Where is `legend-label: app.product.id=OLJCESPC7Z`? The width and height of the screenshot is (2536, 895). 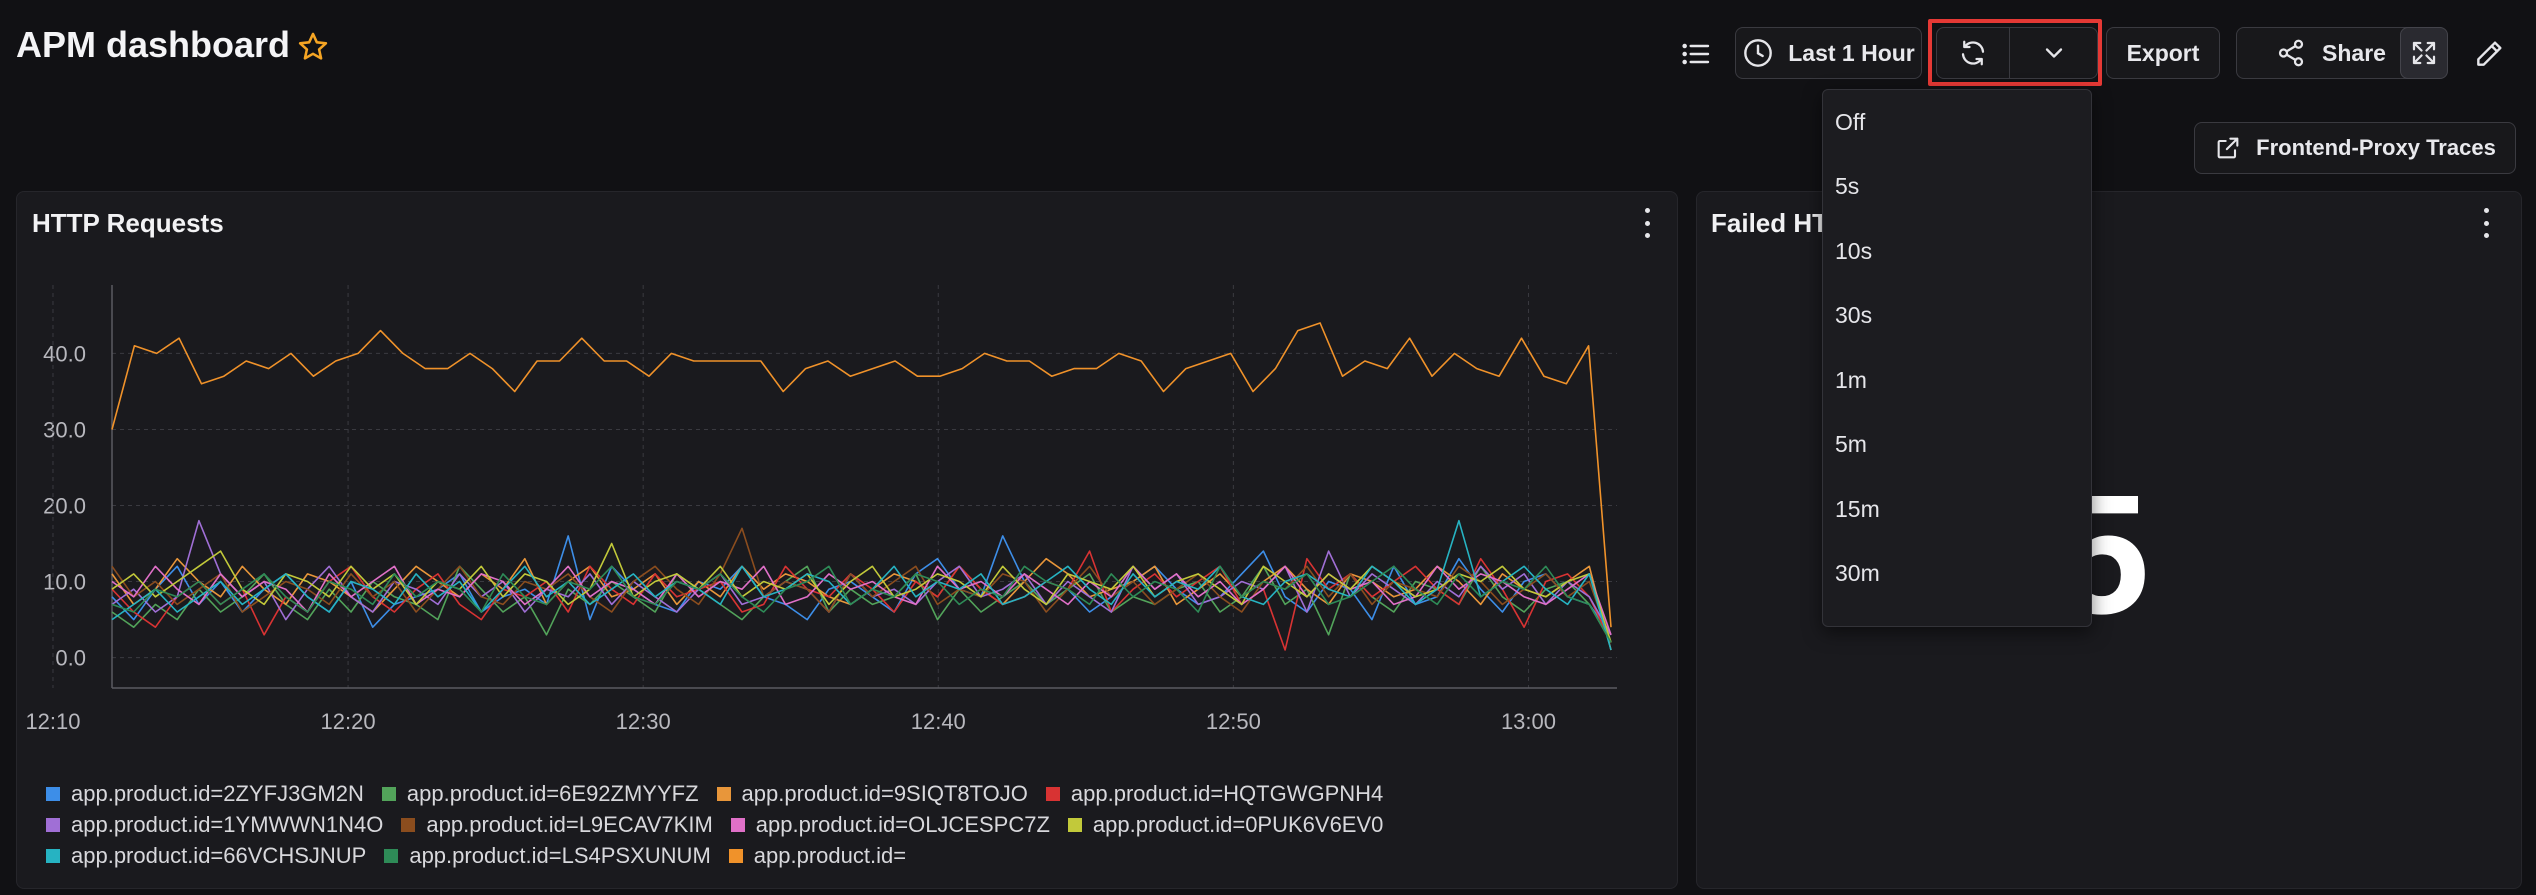
legend-label: app.product.id=OLJCESPC7Z is located at coordinates (902, 824).